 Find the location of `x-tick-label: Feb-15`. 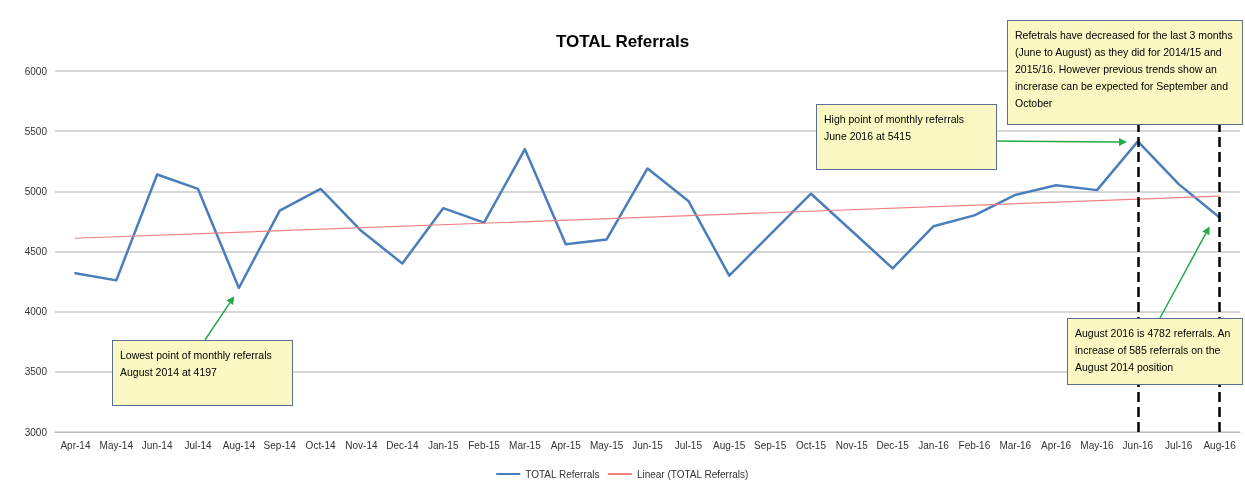

x-tick-label: Feb-15 is located at coordinates (484, 445).